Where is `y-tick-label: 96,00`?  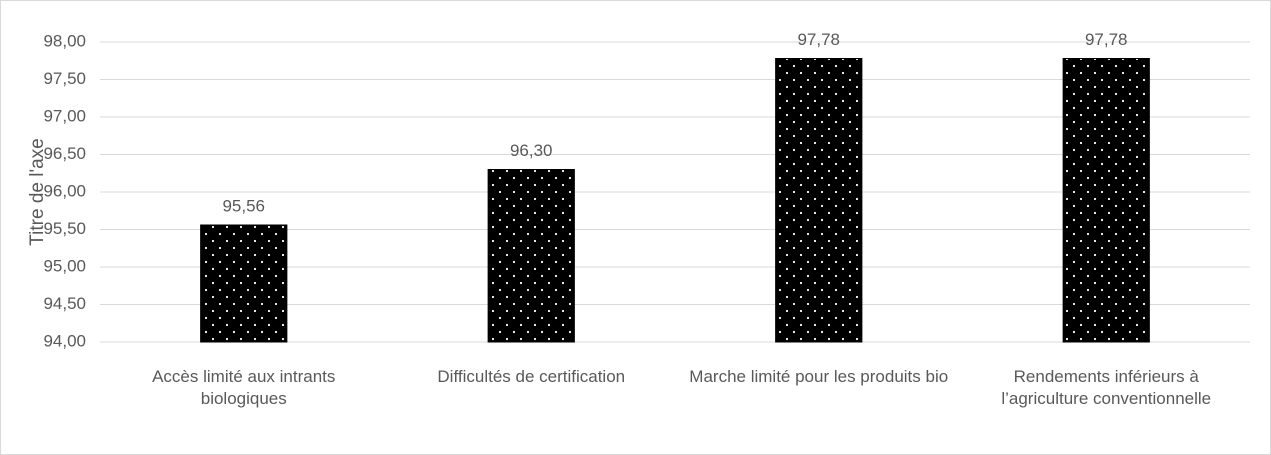 y-tick-label: 96,00 is located at coordinates (64, 190).